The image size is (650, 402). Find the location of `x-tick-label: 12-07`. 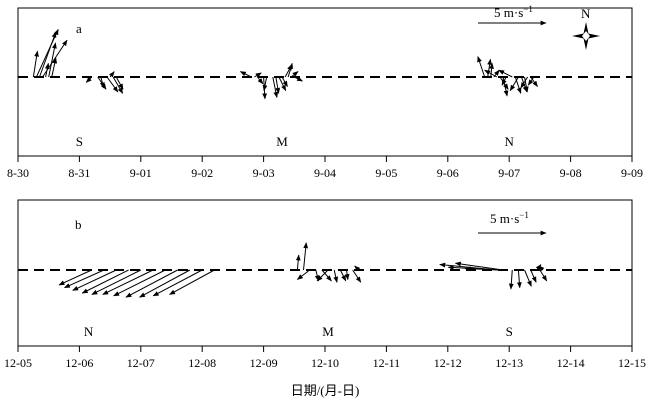

x-tick-label: 12-07 is located at coordinates (141, 363).